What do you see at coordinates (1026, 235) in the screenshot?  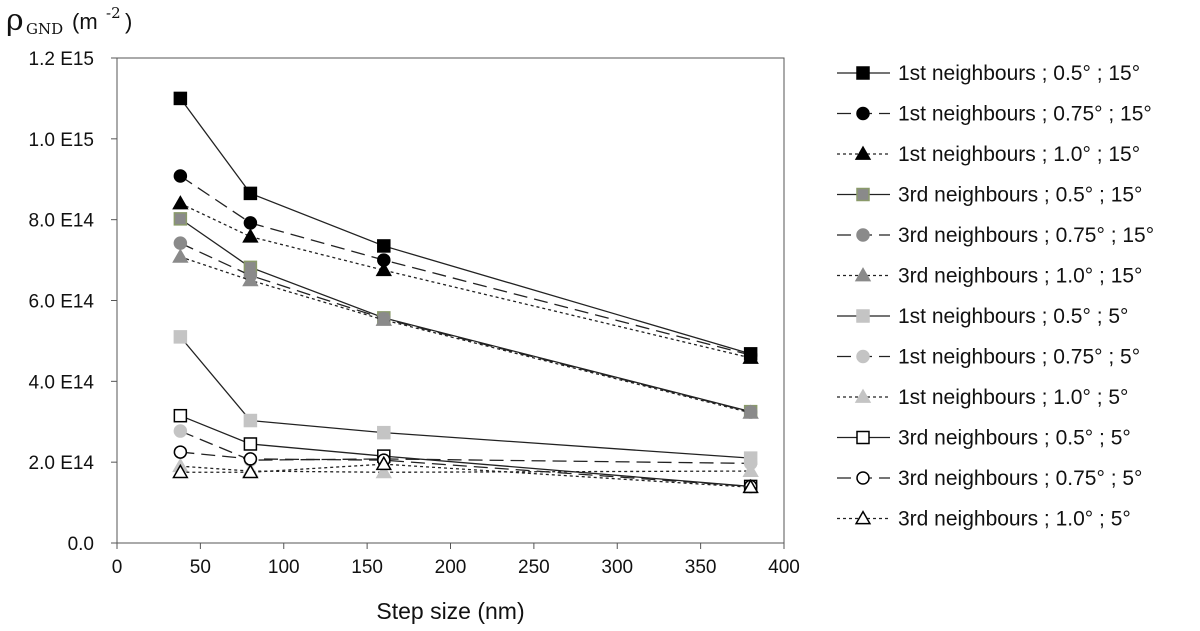 I see `legend-label: 3rd neighbours ; 0.75° ; 15°` at bounding box center [1026, 235].